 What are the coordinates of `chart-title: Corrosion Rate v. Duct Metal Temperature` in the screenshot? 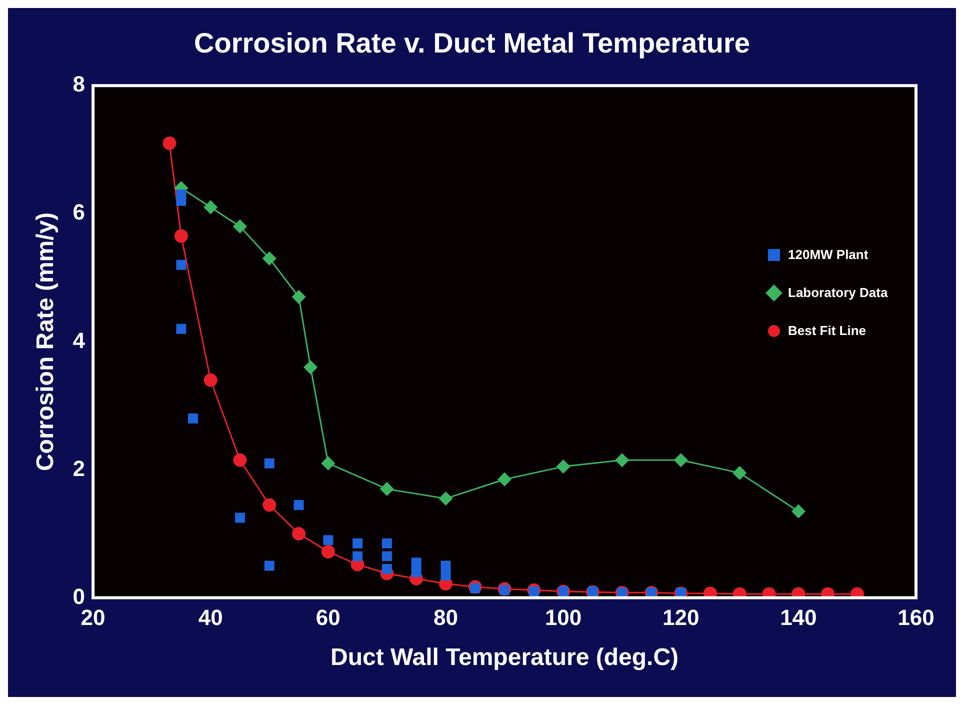 It's located at (472, 43).